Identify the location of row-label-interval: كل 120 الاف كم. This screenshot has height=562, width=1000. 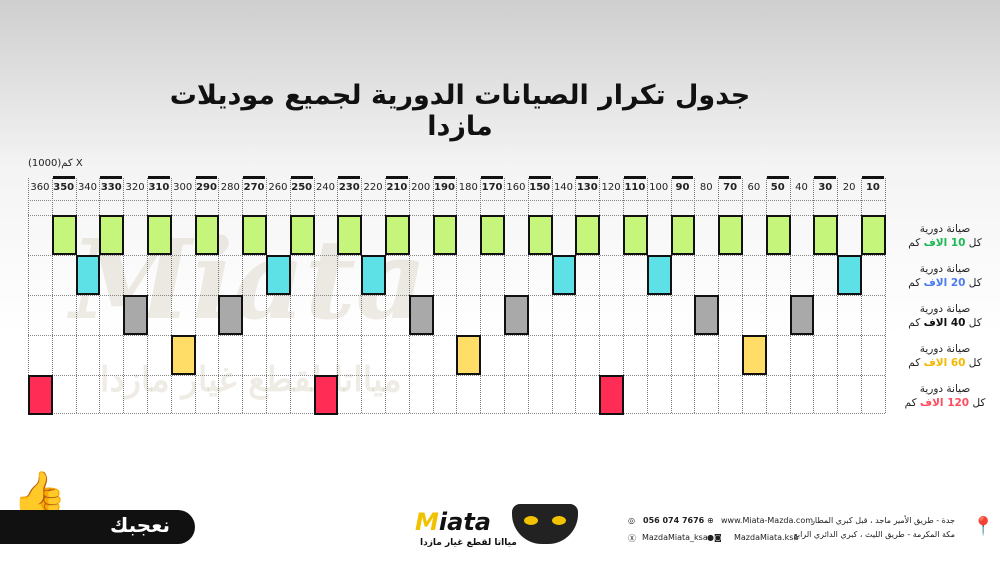
(945, 403).